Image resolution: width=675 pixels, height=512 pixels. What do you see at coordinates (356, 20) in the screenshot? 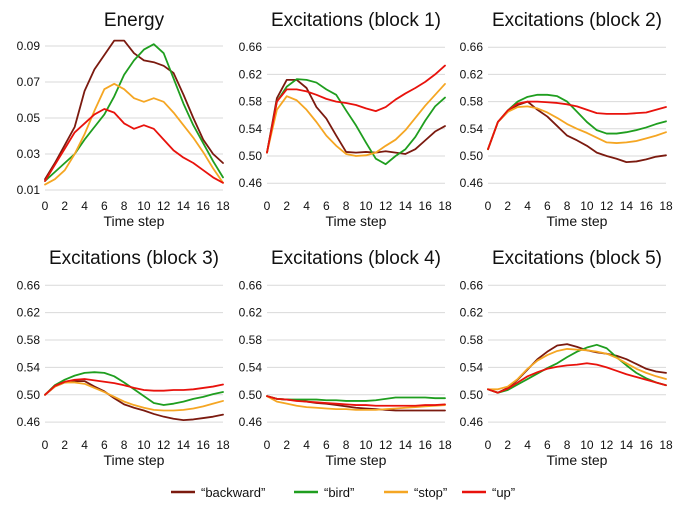
I see `chart-title: Excitations (block 1)` at bounding box center [356, 20].